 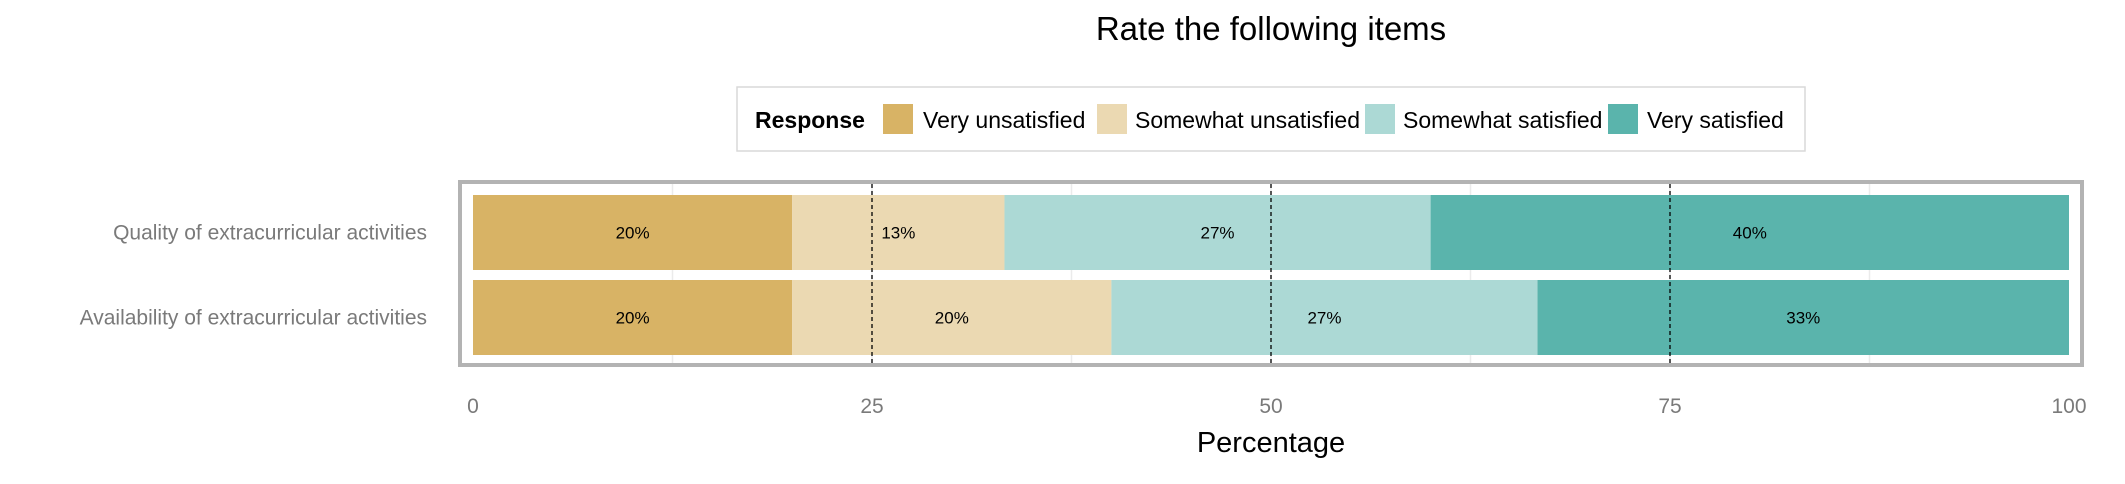 I want to click on legend-label: Somewhat satisfied, so click(x=1502, y=120).